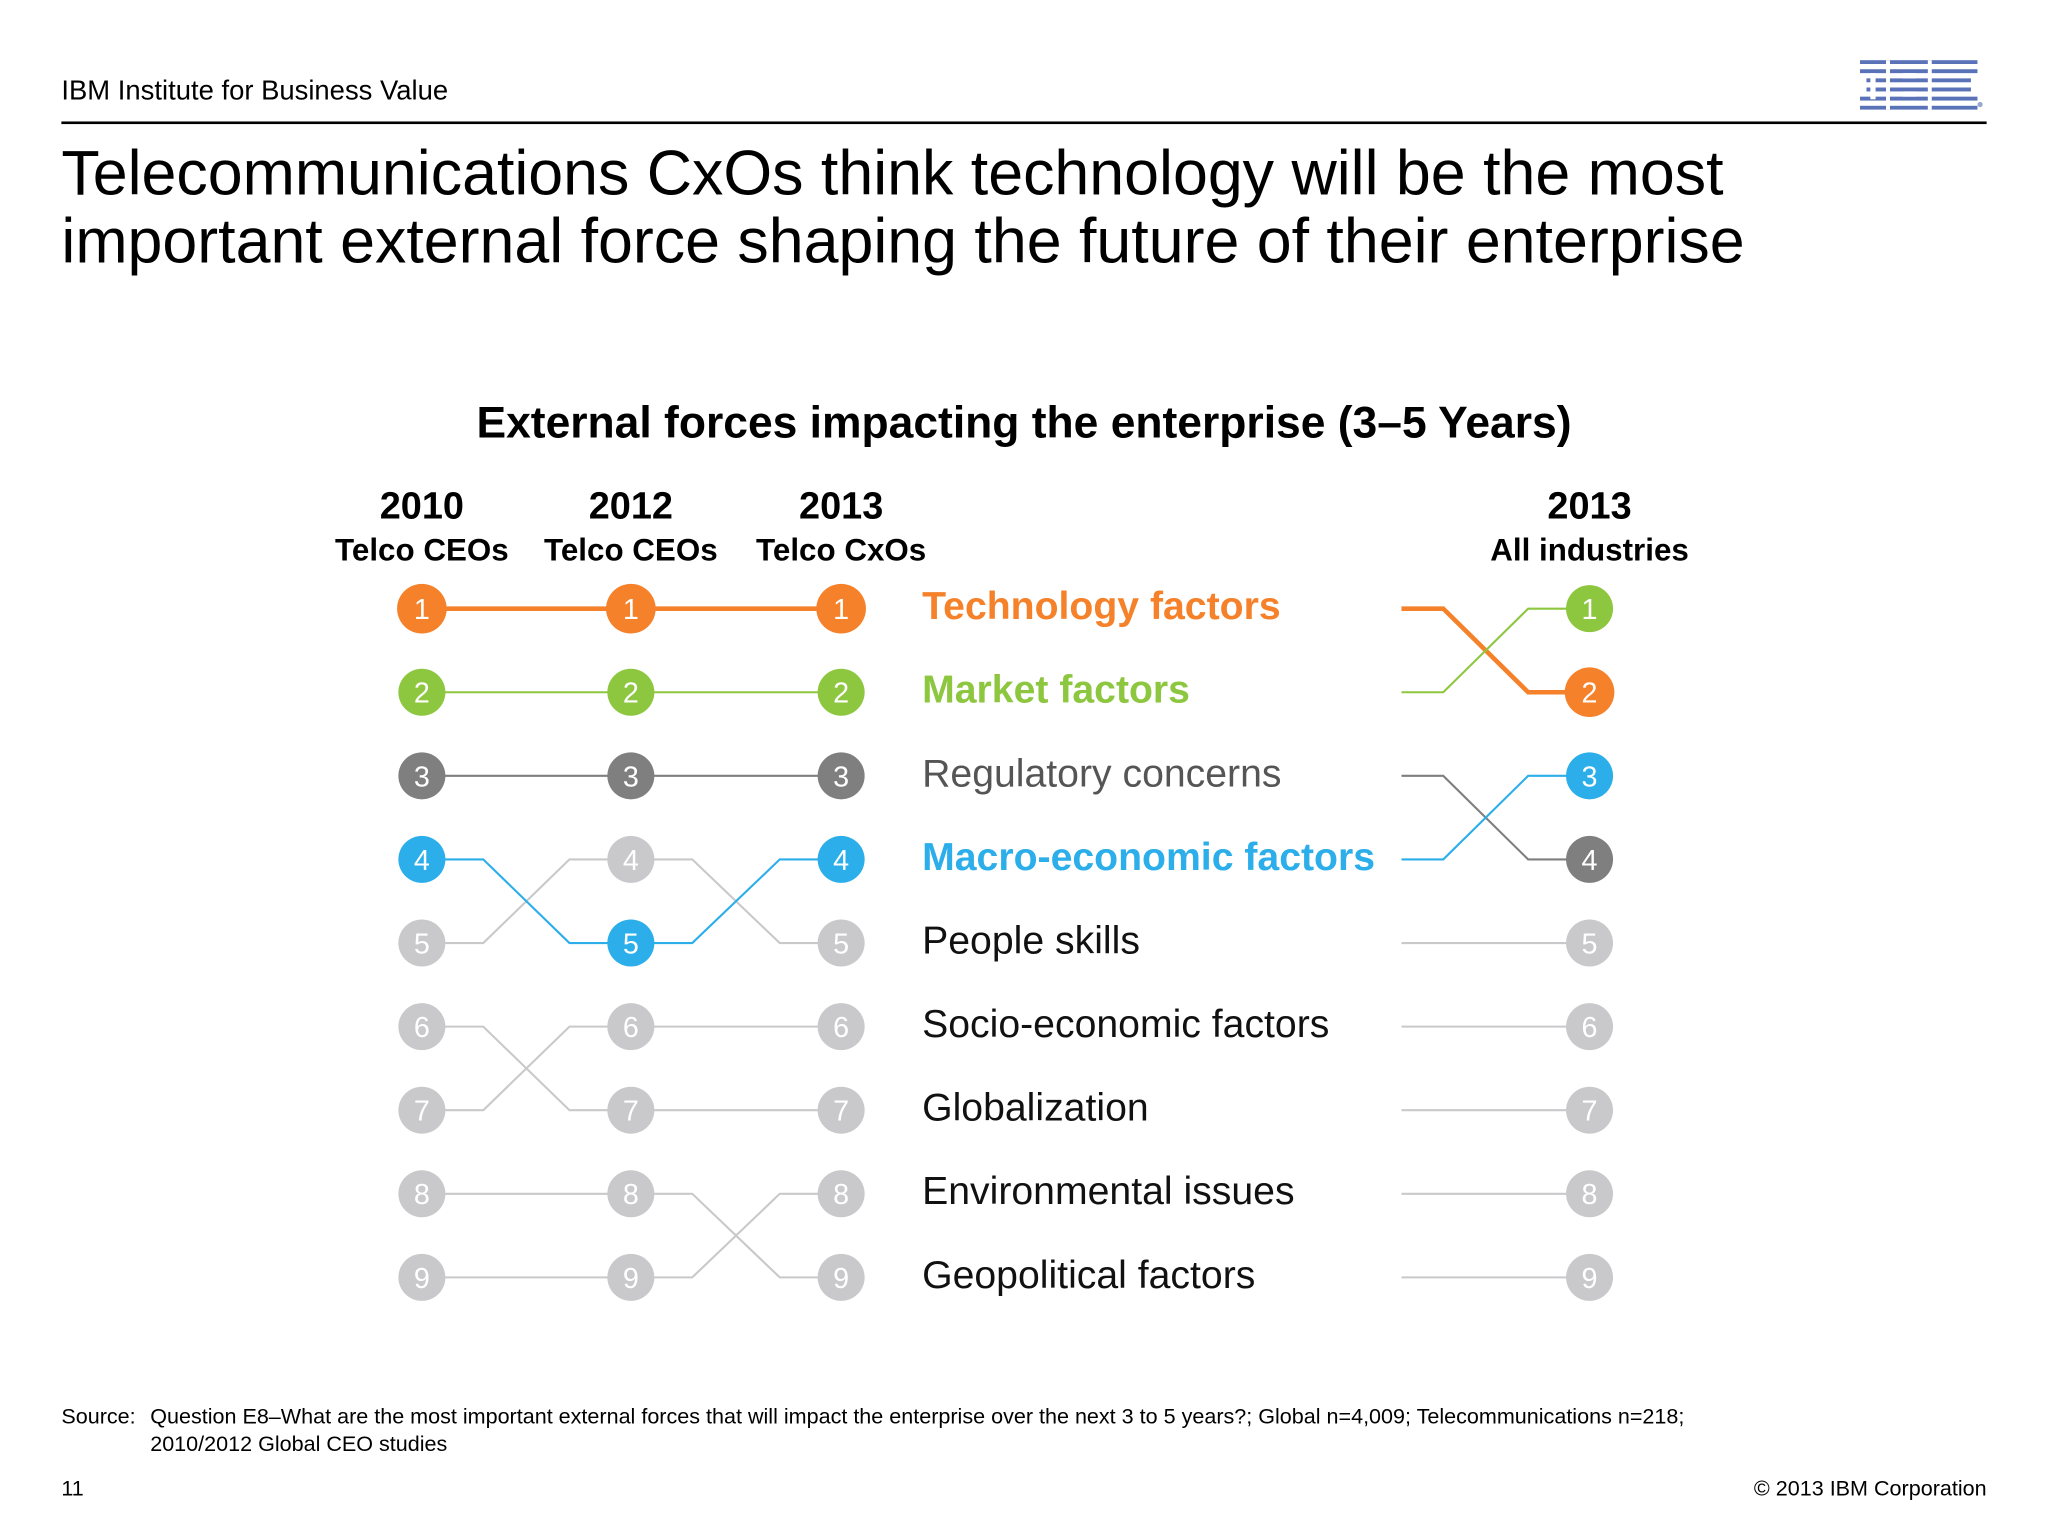 This screenshot has height=1536, width=2048. I want to click on header-rule, so click(1024, 123).